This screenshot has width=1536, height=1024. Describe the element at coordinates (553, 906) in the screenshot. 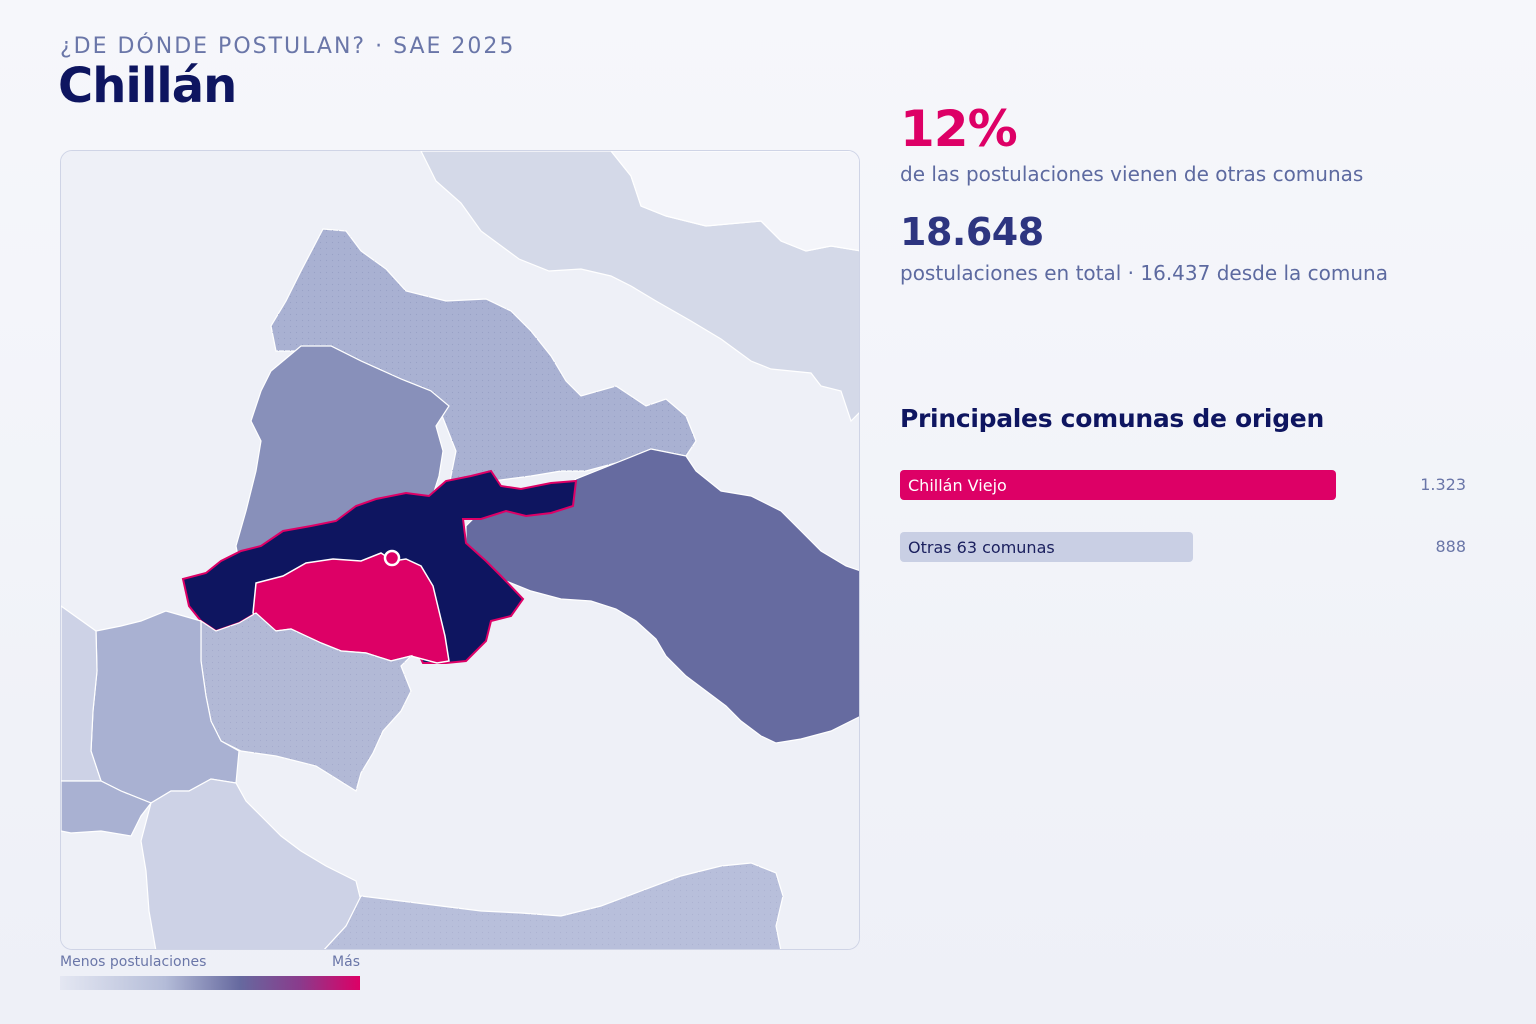

I see `region-southeast-texture` at that location.